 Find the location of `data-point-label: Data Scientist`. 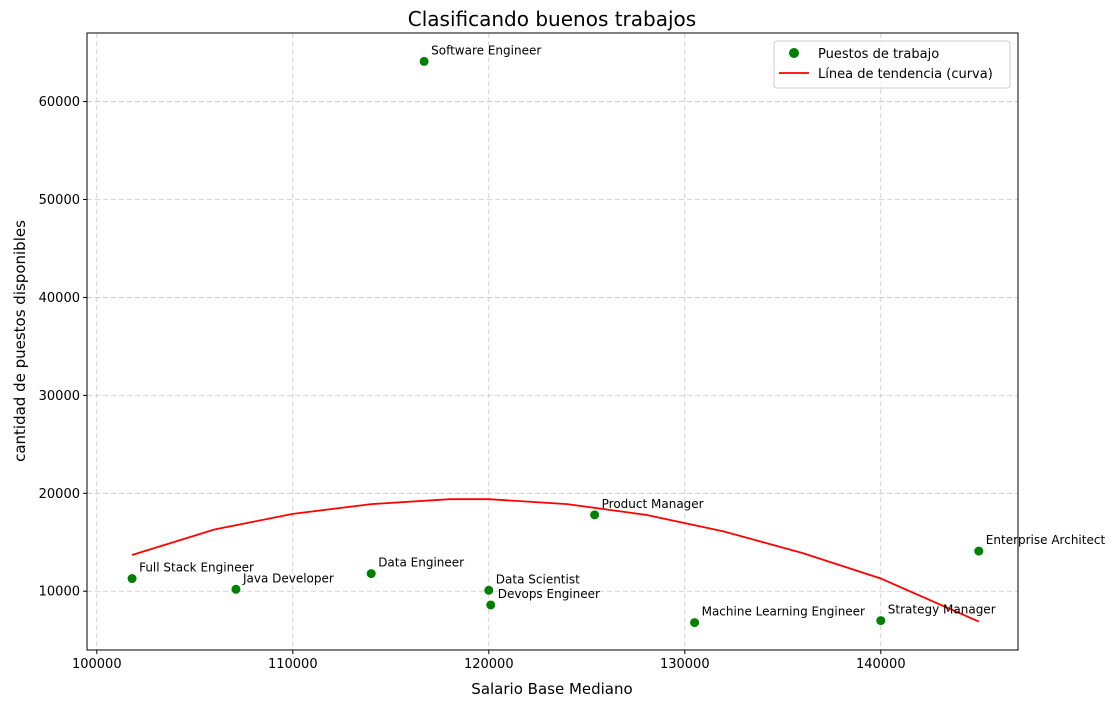

data-point-label: Data Scientist is located at coordinates (538, 579).